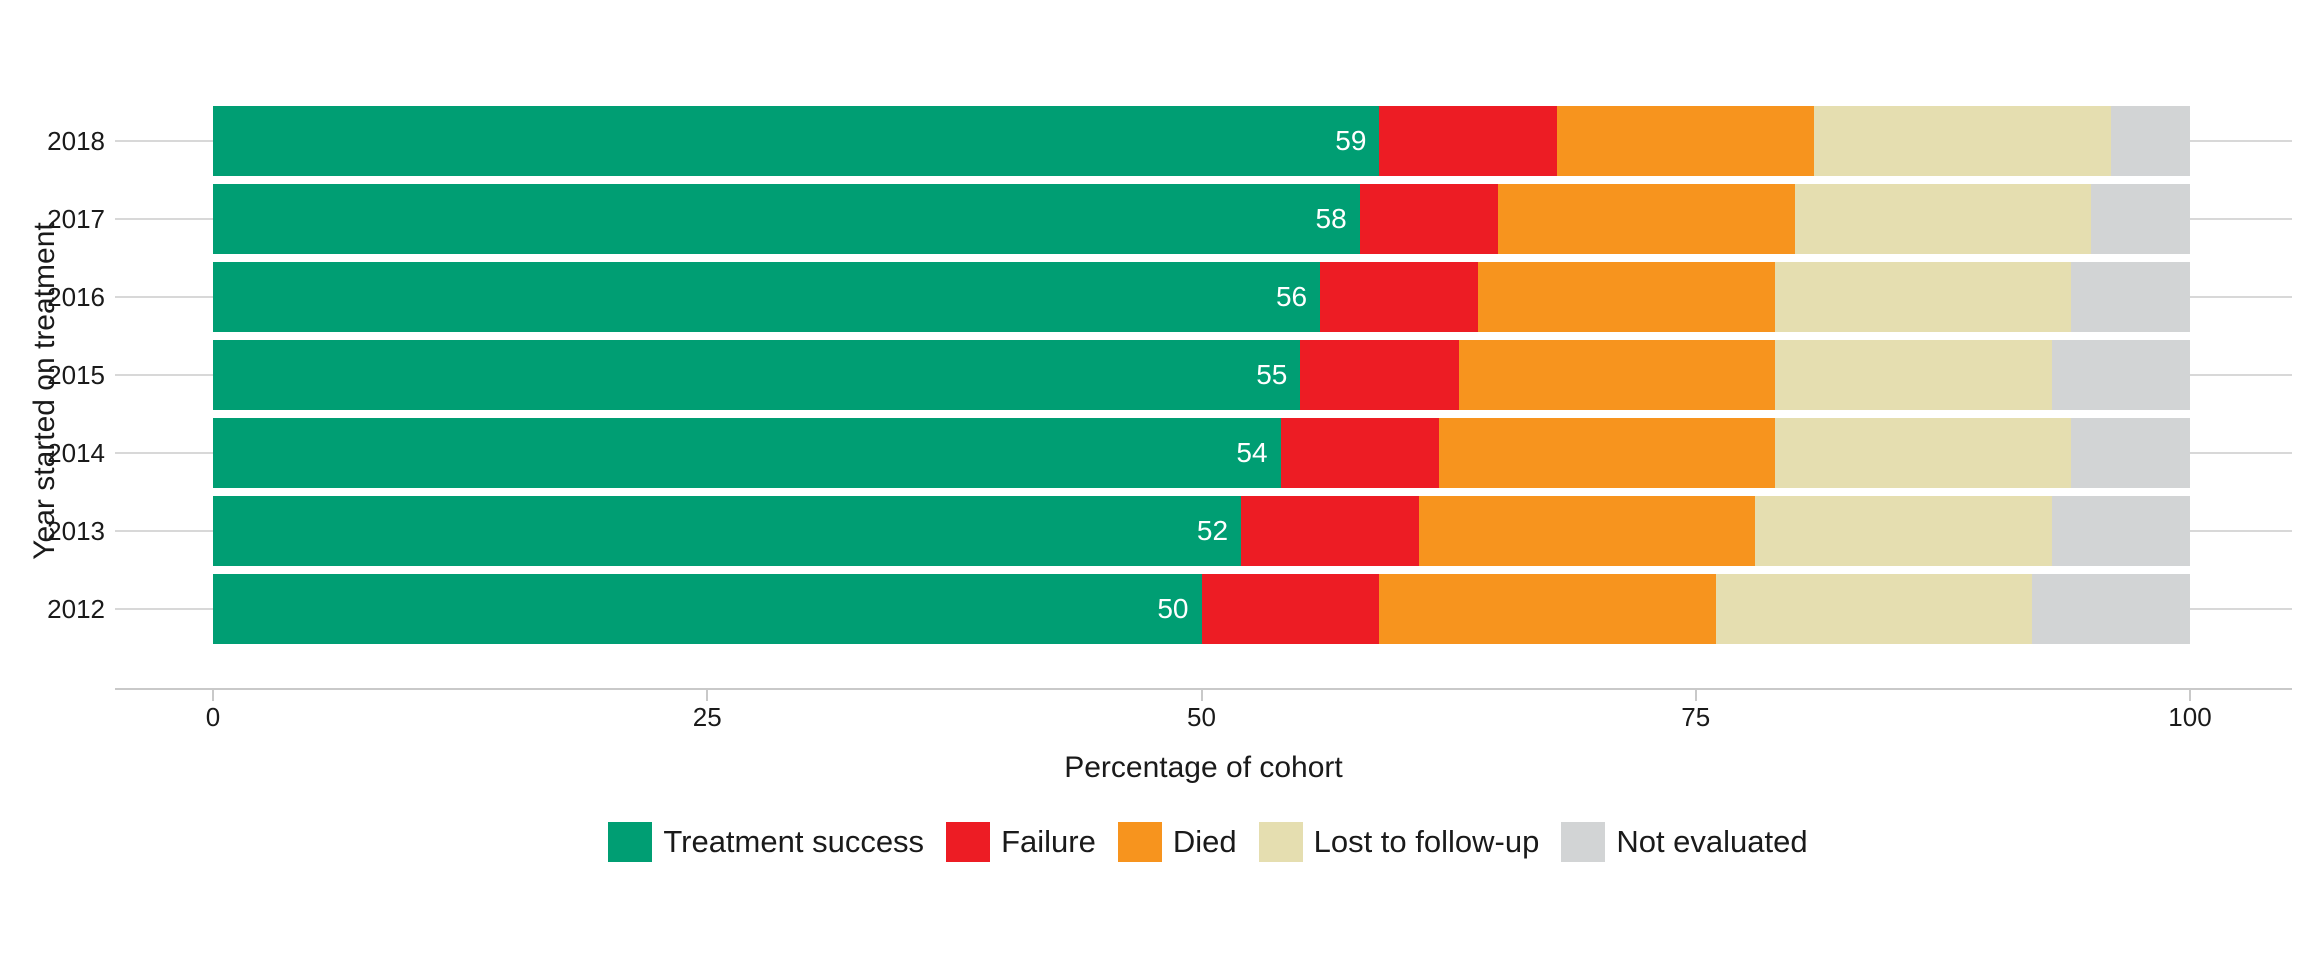  I want to click on bar-row-2015: 55, so click(1201, 375).